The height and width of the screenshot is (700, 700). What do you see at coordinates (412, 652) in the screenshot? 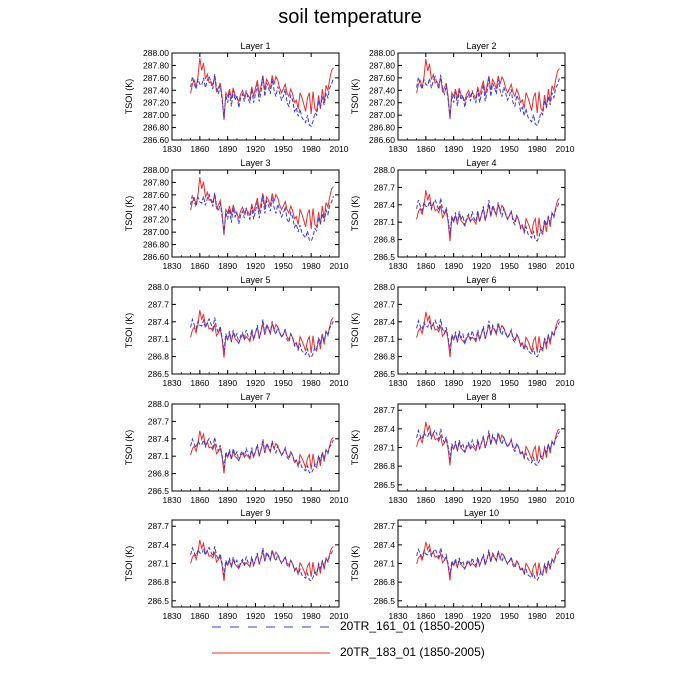
I see `legend-label-run-183: 20TR_183_01 (1850-2005)` at bounding box center [412, 652].